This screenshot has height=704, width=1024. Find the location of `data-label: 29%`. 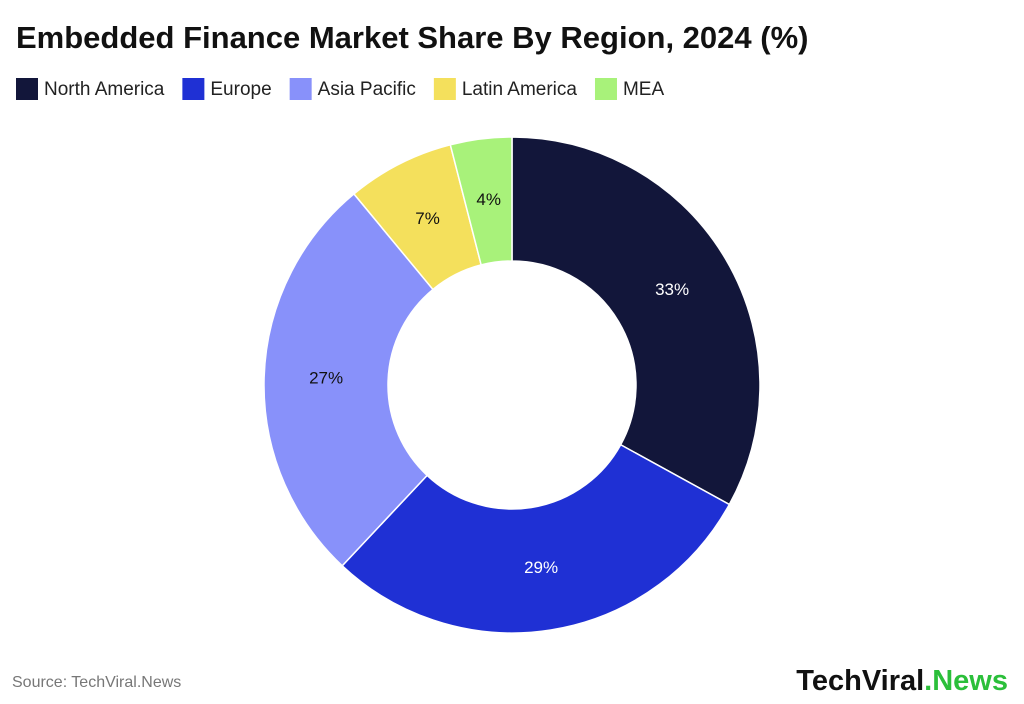

data-label: 29% is located at coordinates (541, 567).